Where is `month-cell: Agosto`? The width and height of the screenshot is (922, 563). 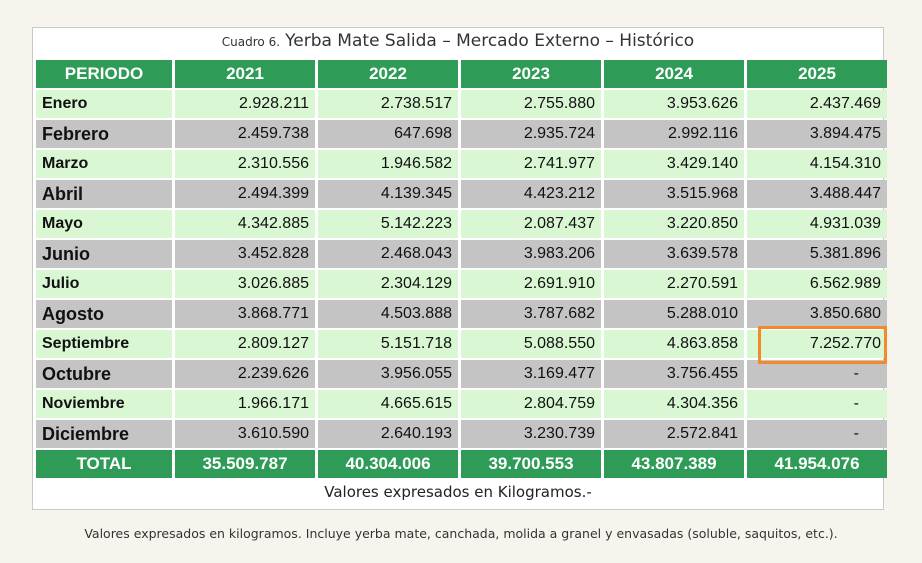
month-cell: Agosto is located at coordinates (104, 314).